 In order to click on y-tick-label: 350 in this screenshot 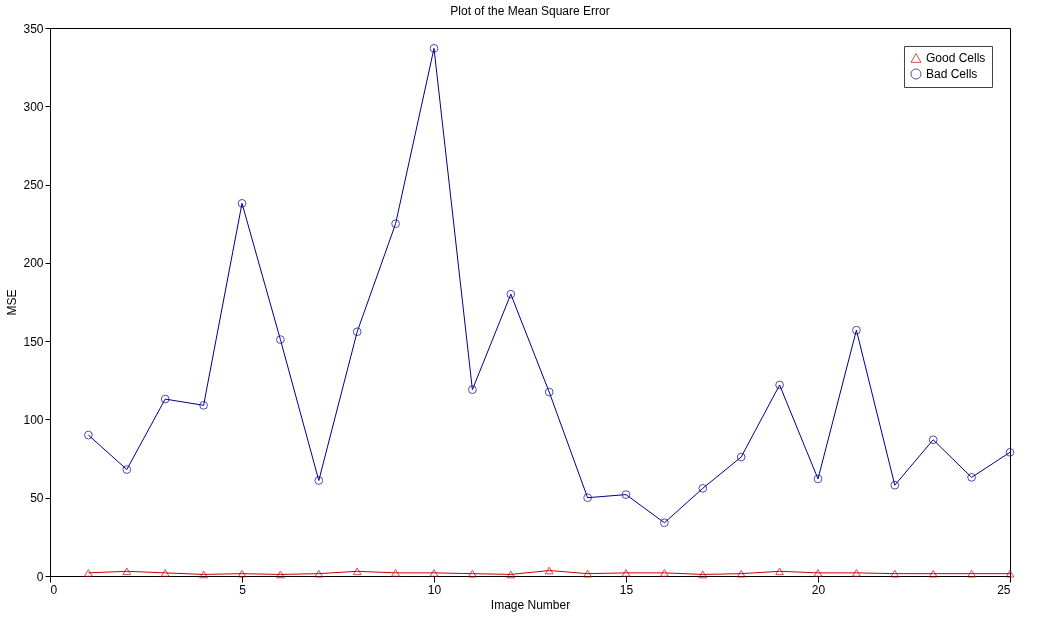, I will do `click(33, 28)`.